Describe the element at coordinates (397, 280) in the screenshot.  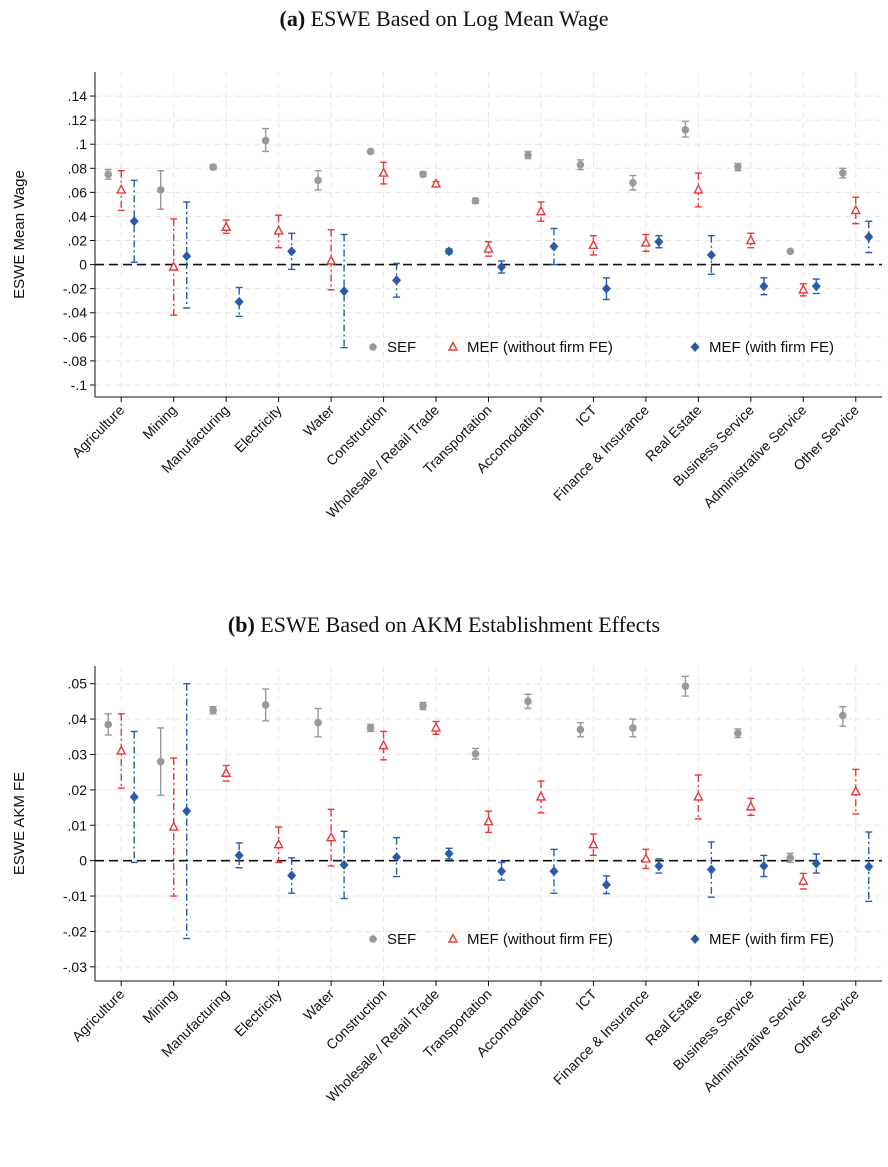
I see `chart-a-point-mef-with-firm-fe-construction` at that location.